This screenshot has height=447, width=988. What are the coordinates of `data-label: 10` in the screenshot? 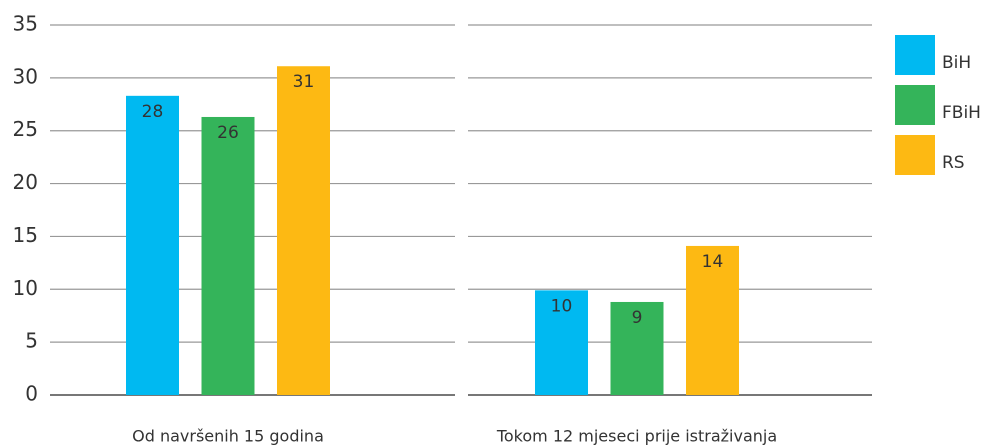 It's located at (562, 306).